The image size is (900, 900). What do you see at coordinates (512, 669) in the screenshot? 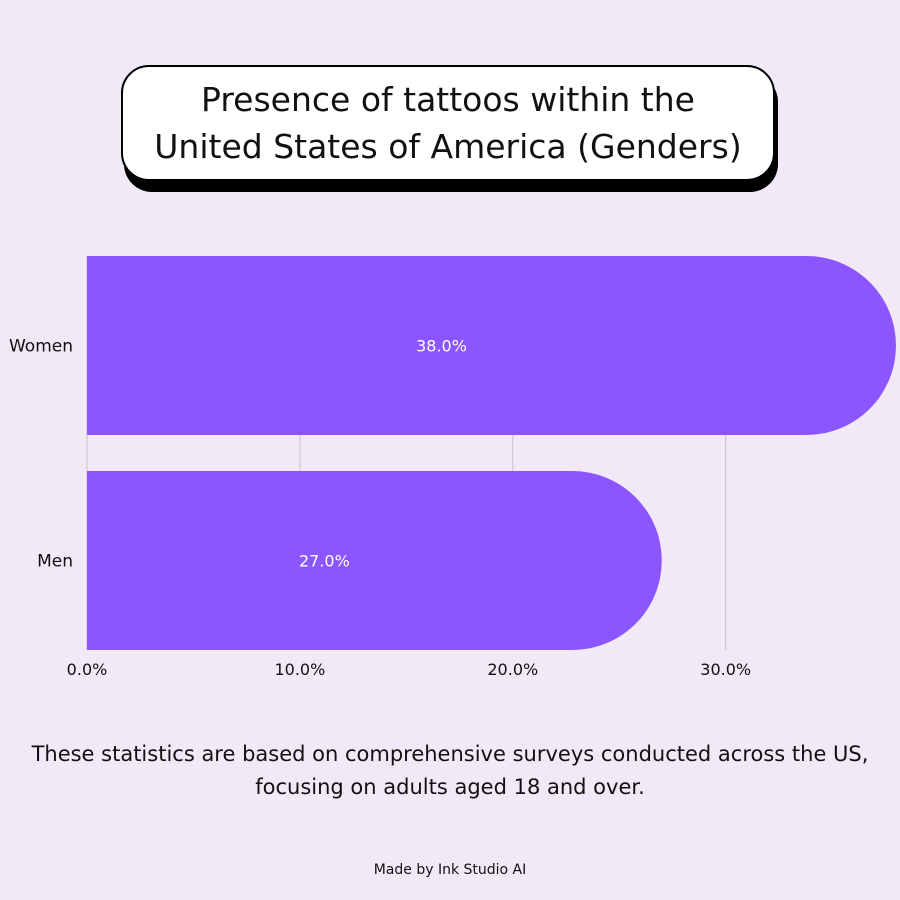
I see `x-tick-label-2: 20.0%` at bounding box center [512, 669].